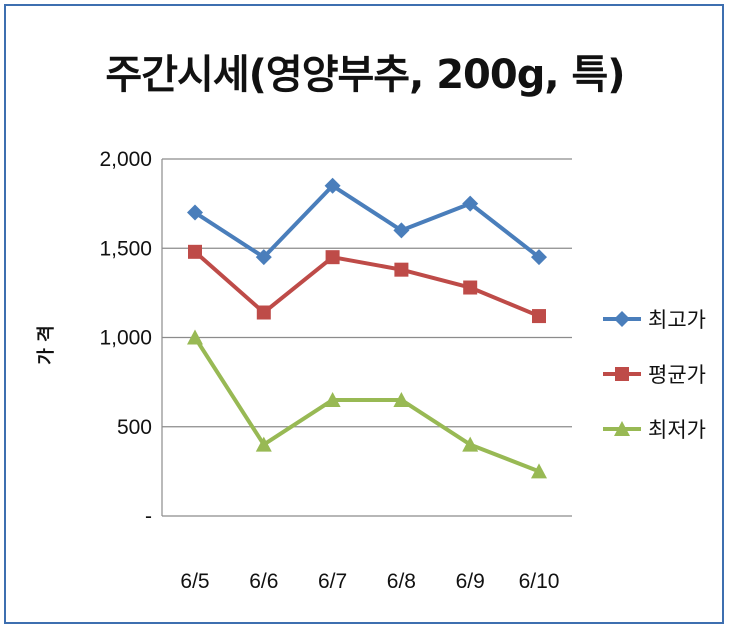 This screenshot has width=730, height=630. What do you see at coordinates (263, 581) in the screenshot?
I see `x-tick-label: 6/6` at bounding box center [263, 581].